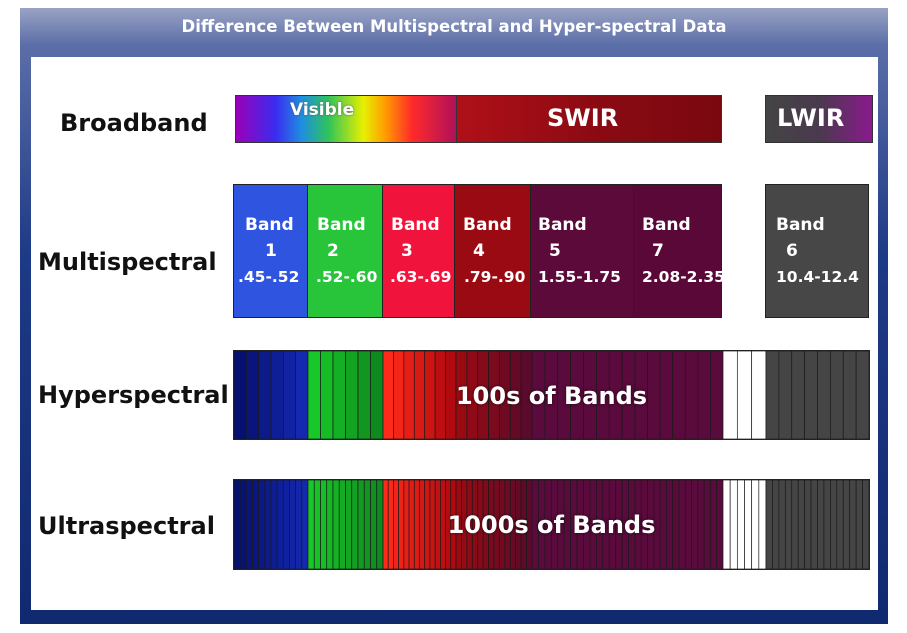  I want to click on hyperspectral-bands, so click(551, 395).